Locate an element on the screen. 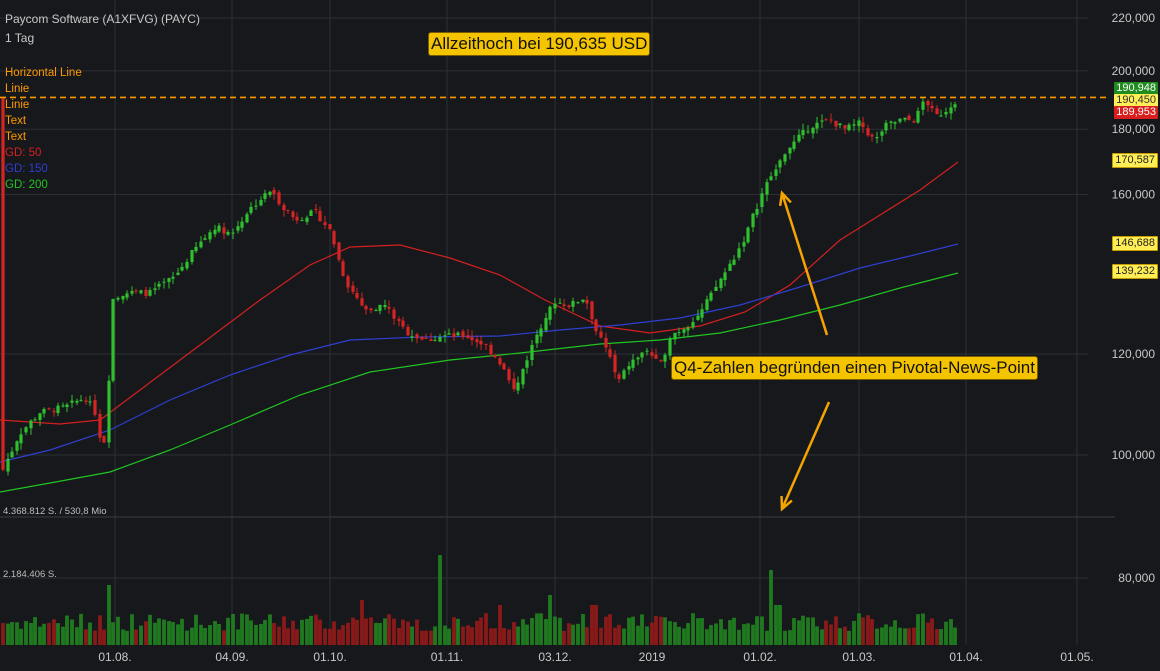 This screenshot has height=671, width=1160. y-tick-label: 120,000 is located at coordinates (1134, 354).